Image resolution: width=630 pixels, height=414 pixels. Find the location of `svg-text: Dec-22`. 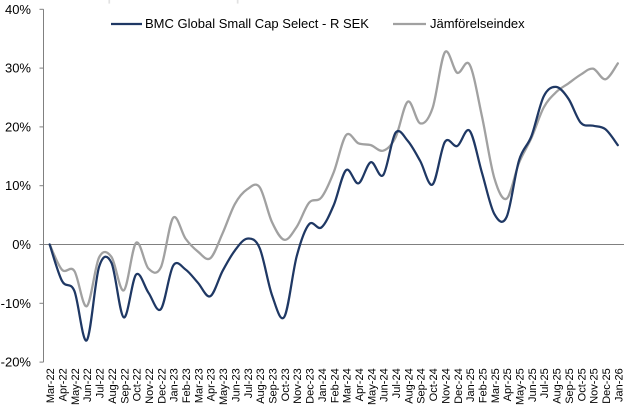

svg-text: Dec-22 is located at coordinates (162, 385).